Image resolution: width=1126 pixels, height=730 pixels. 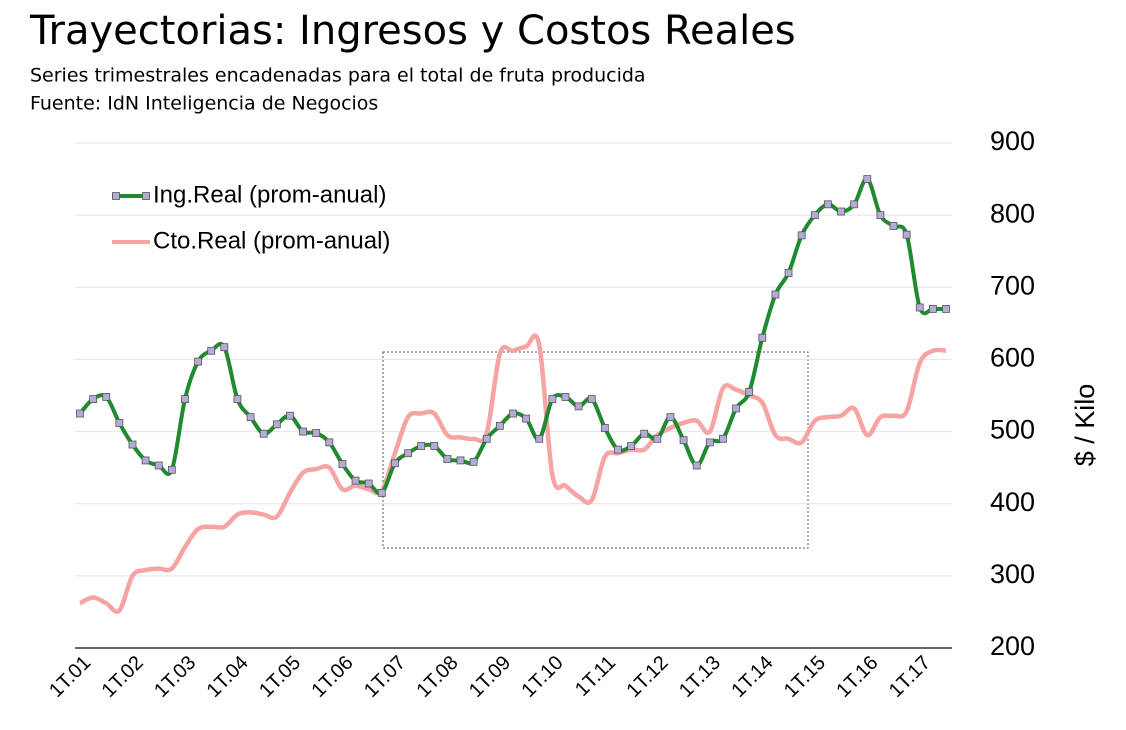 I want to click on x-tick-label: 1T.10, so click(x=542, y=677).